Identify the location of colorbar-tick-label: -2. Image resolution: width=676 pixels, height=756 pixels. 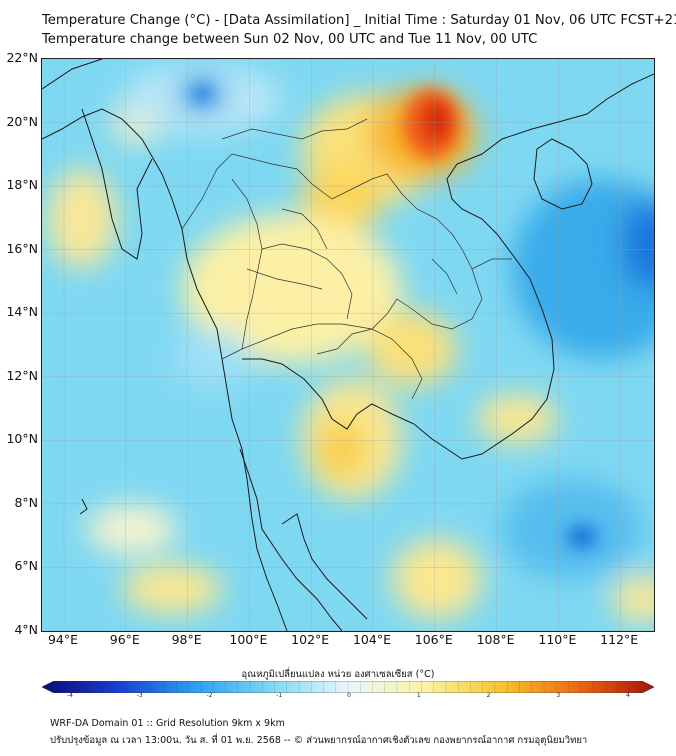
(209, 695).